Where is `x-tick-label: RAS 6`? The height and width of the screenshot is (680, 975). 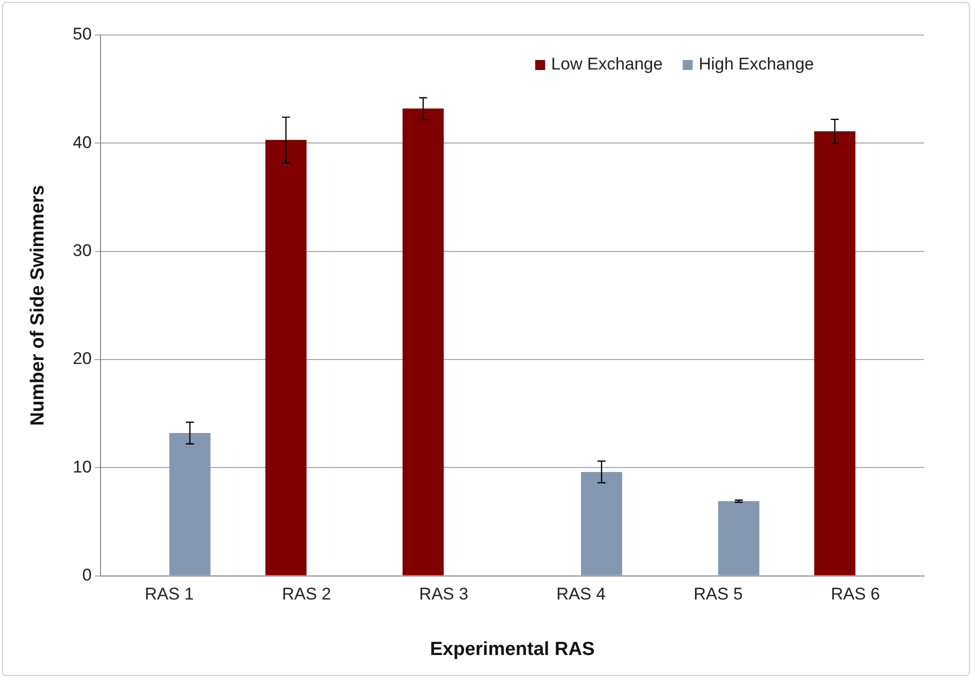
x-tick-label: RAS 6 is located at coordinates (855, 594).